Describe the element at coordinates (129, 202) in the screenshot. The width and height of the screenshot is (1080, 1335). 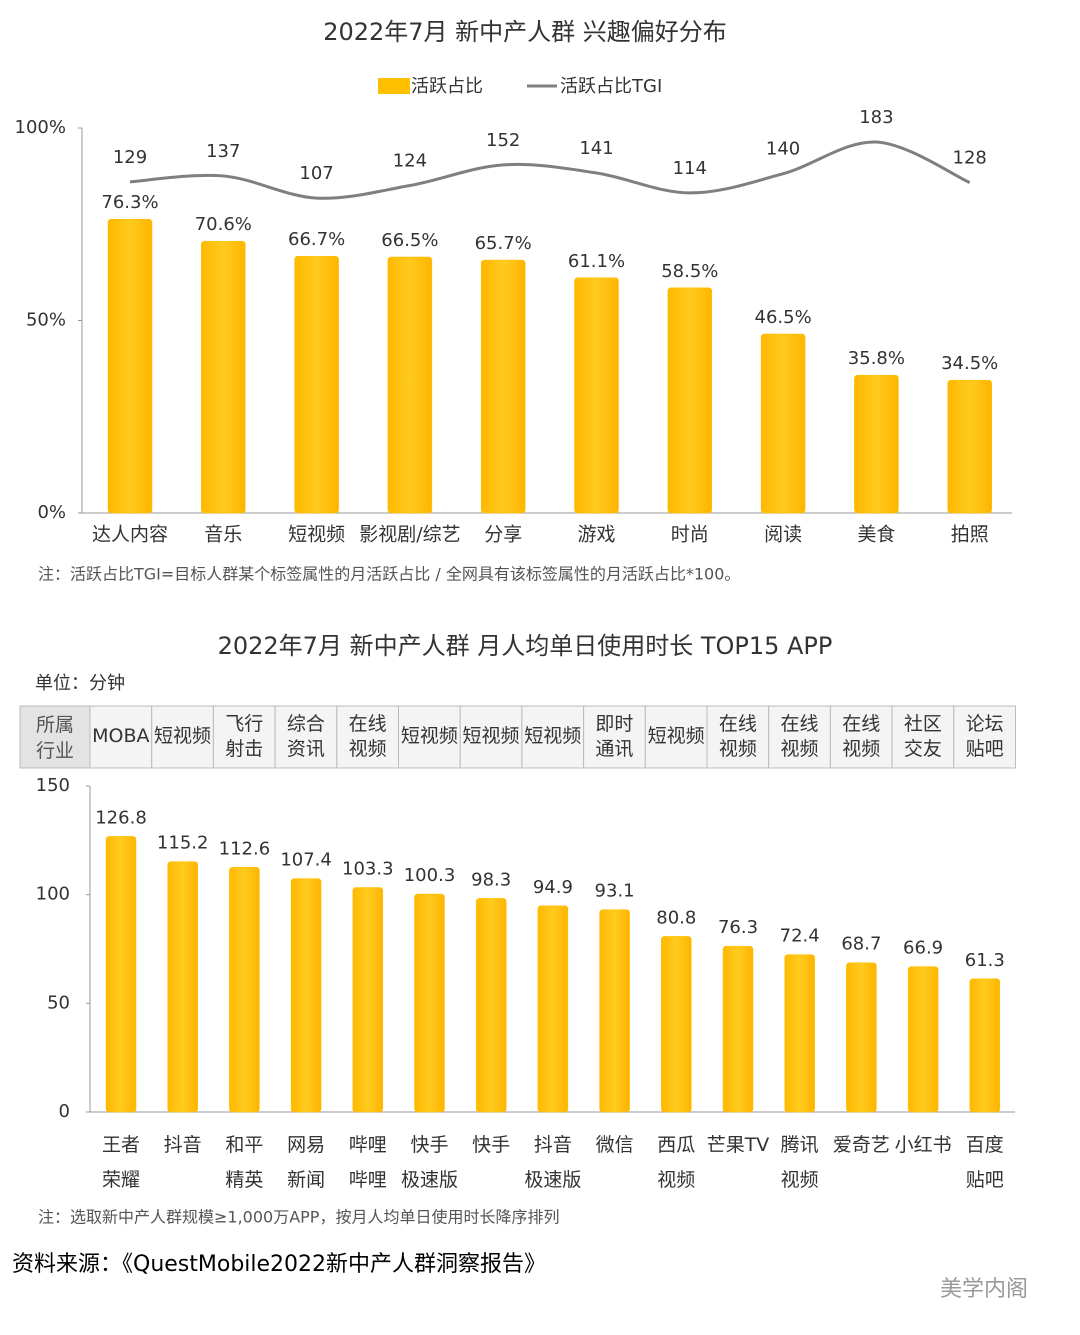
I see `data-label: 76.3%` at that location.